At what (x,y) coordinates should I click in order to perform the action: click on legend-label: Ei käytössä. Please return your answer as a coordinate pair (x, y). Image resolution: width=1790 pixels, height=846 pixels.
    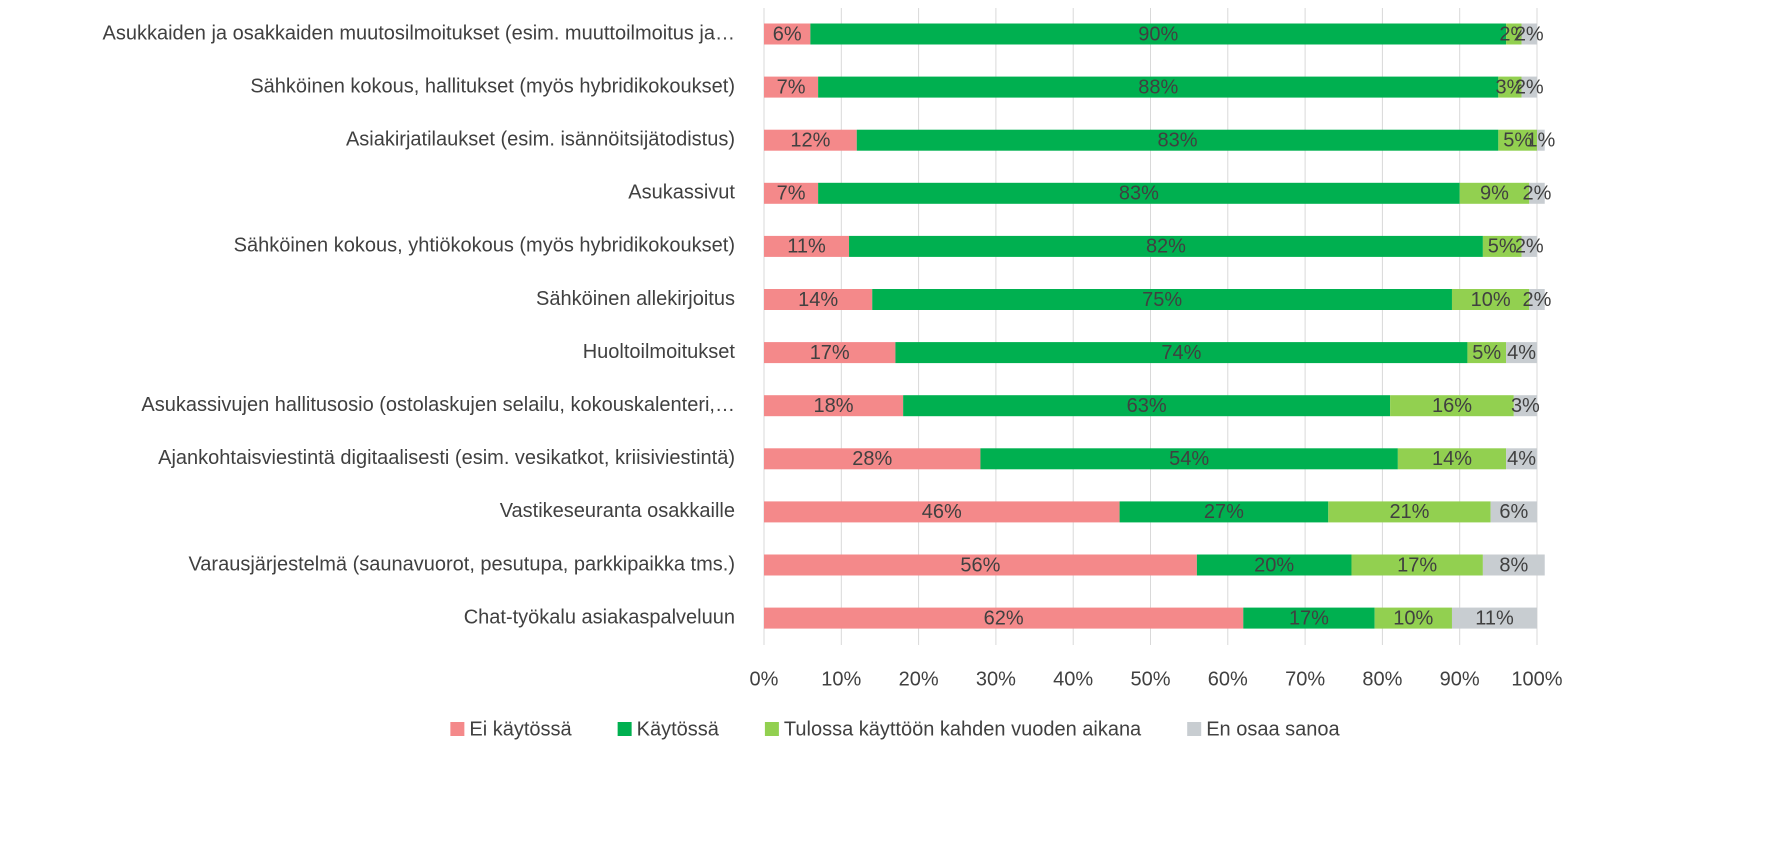
    Looking at the image, I should click on (520, 729).